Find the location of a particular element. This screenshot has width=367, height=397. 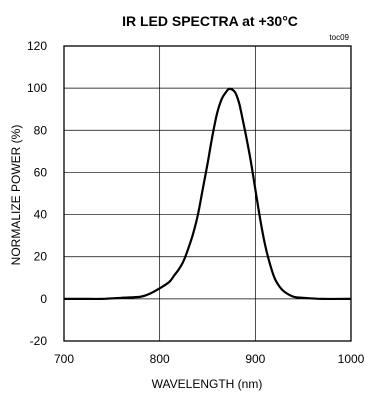

x-tick-label-900: 900 is located at coordinates (255, 359).